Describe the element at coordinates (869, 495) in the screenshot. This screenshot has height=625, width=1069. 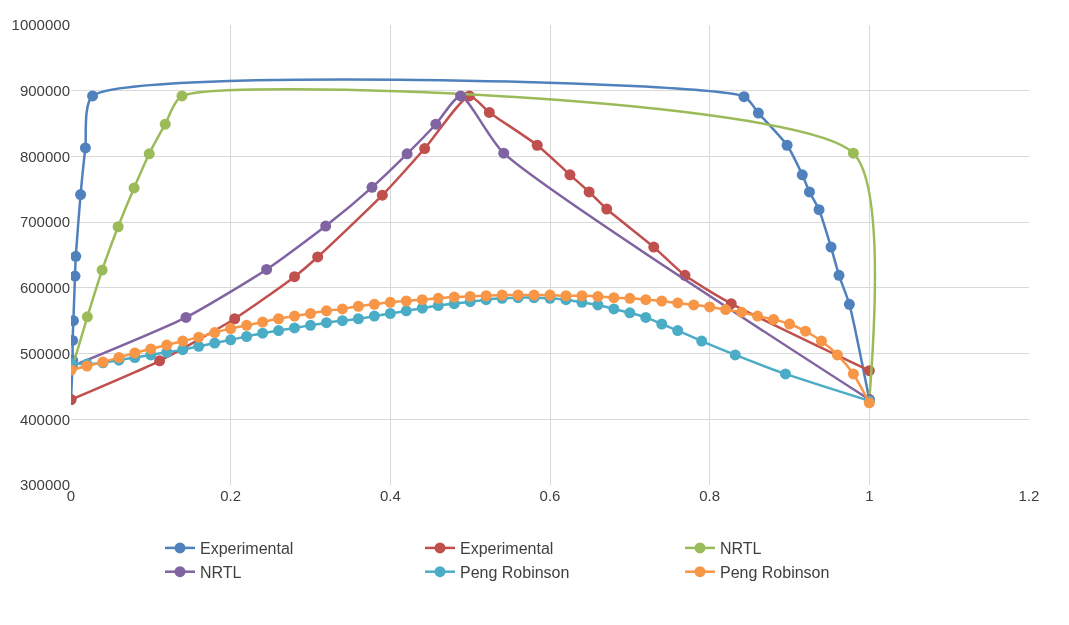
I see `x-tick-label: 1` at that location.